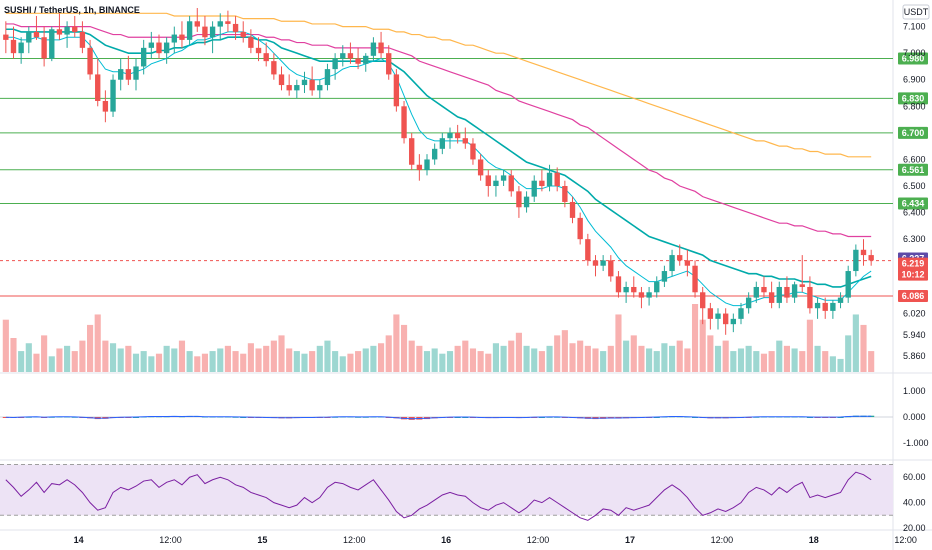 The image size is (932, 550). What do you see at coordinates (916, 12) in the screenshot?
I see `currency-badge` at bounding box center [916, 12].